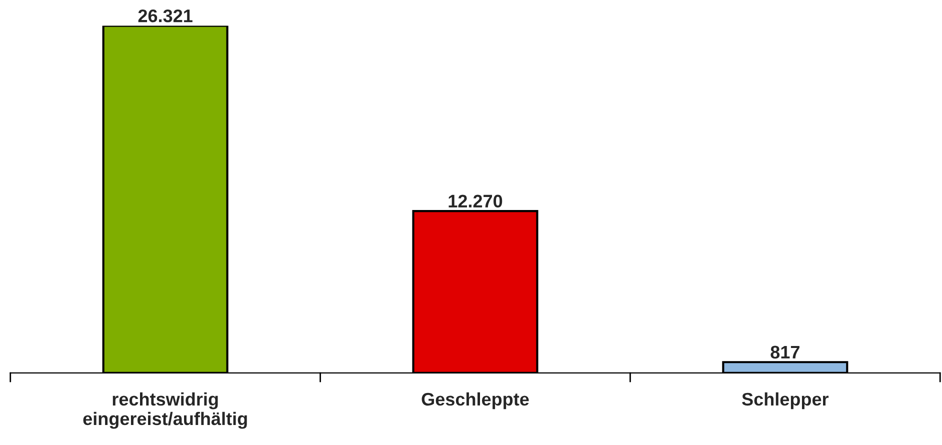 This screenshot has width=942, height=445. Describe the element at coordinates (165, 15) in the screenshot. I see `data-label: 26.321` at that location.